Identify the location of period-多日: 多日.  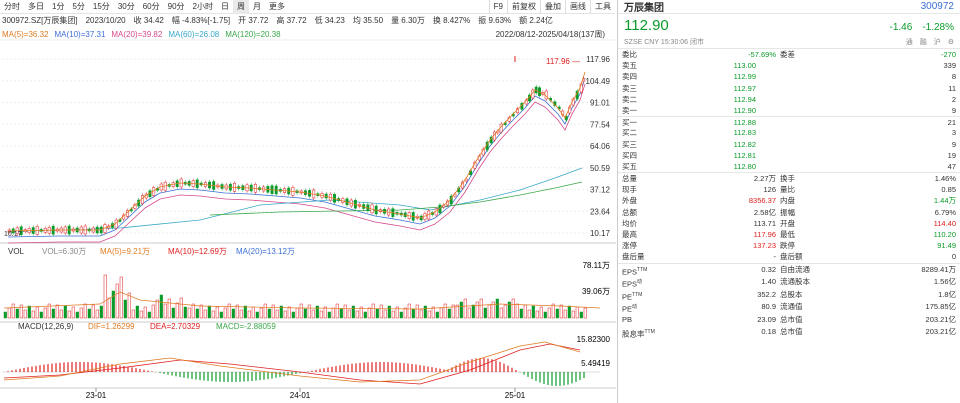
(36, 6).